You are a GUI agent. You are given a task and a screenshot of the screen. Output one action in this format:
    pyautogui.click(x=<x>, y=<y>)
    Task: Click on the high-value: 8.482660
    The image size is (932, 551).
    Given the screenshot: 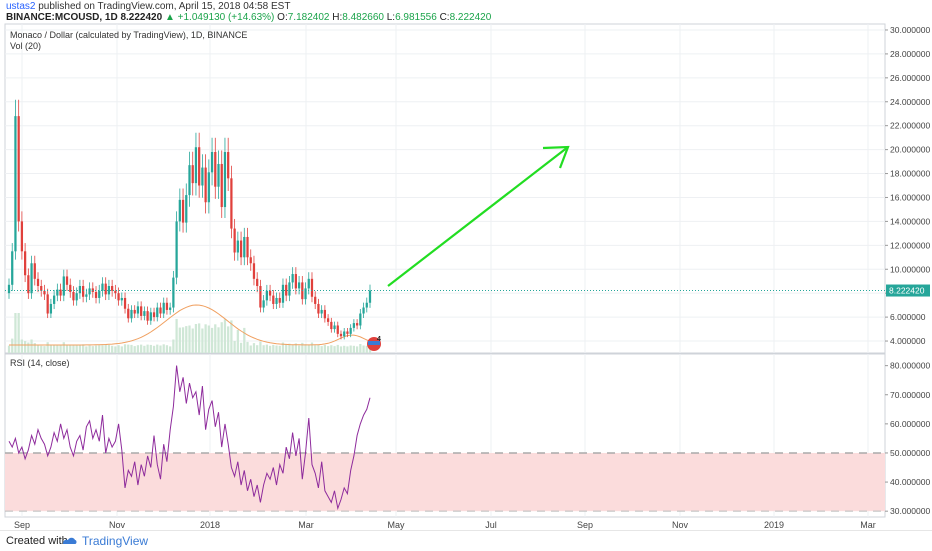 What is the action you would take?
    pyautogui.click(x=363, y=17)
    